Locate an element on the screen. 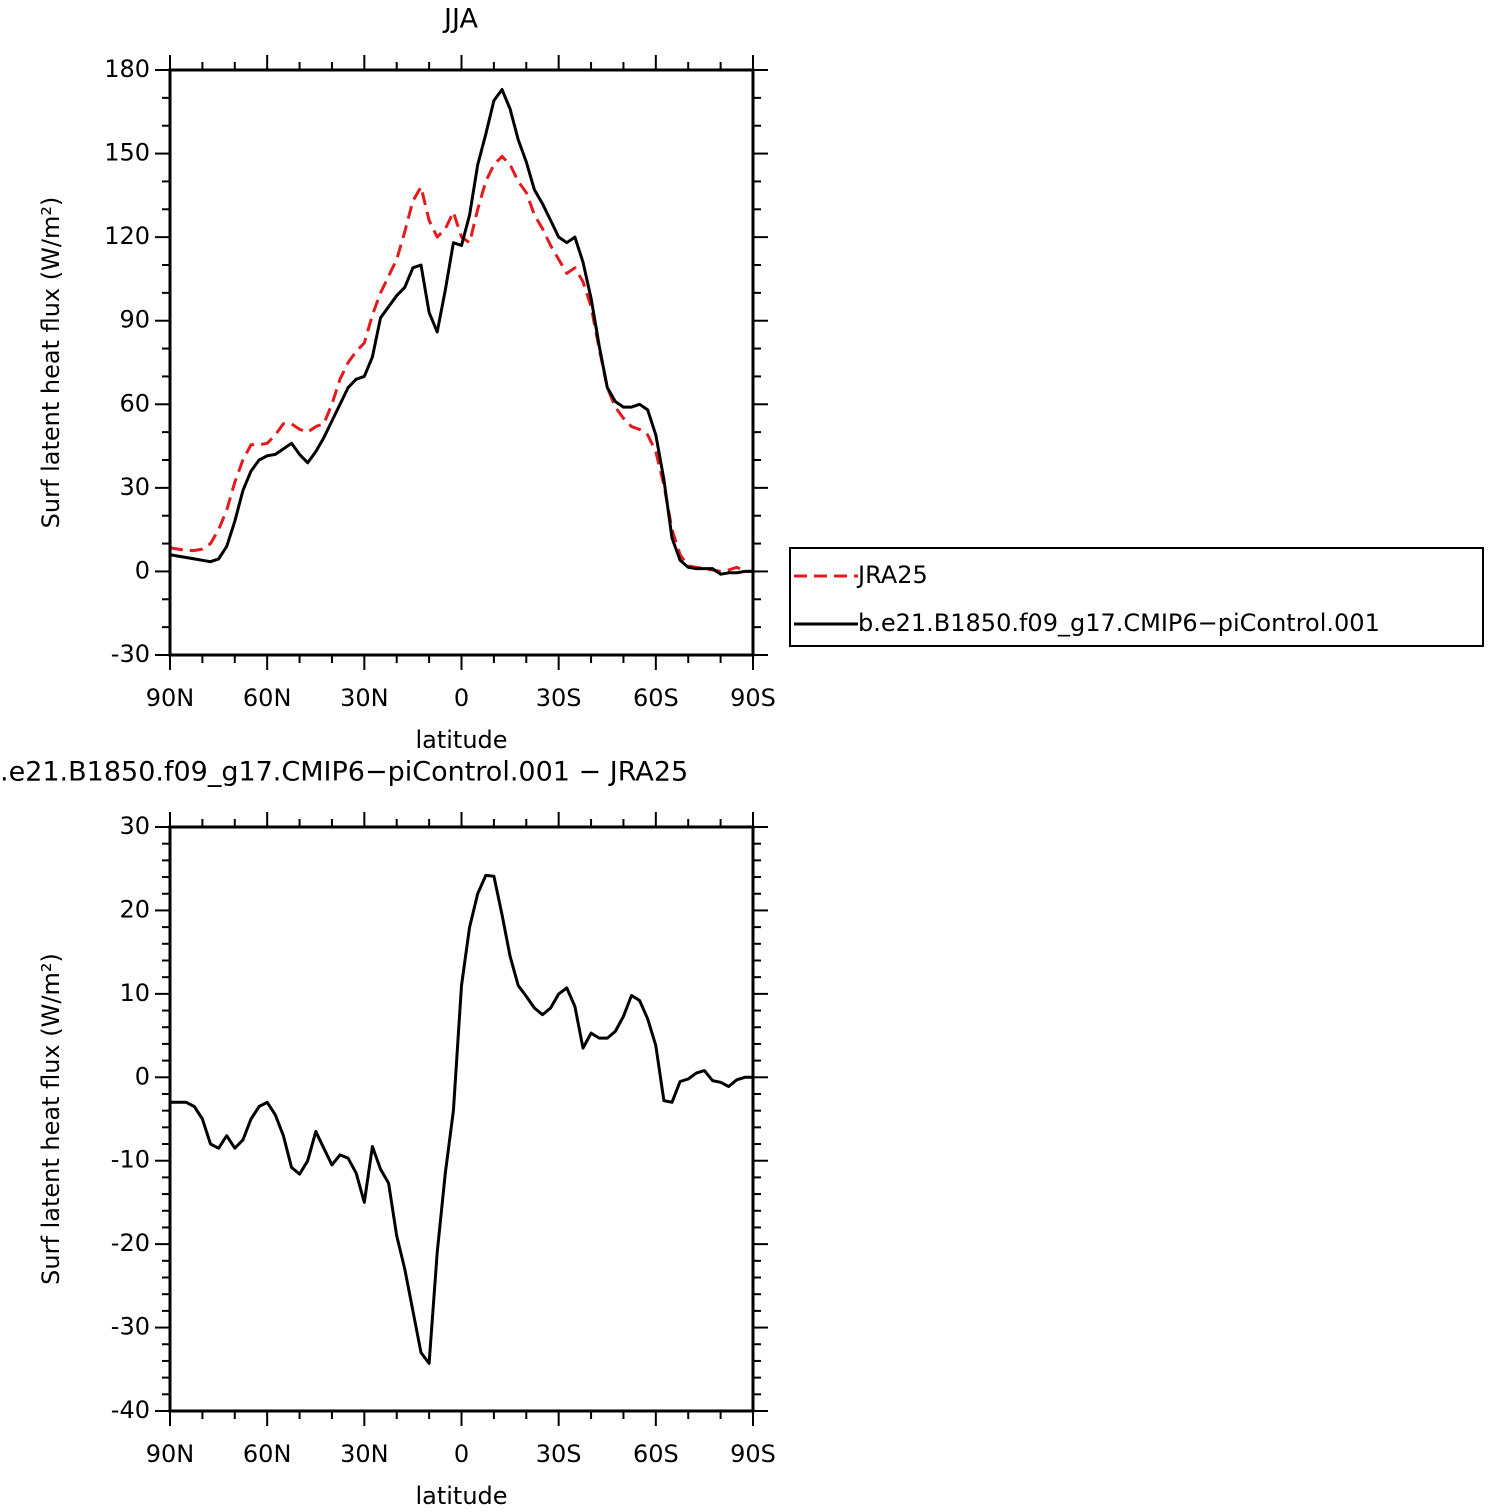 The height and width of the screenshot is (1512, 1490). y-tick-label: 20 is located at coordinates (134, 909).